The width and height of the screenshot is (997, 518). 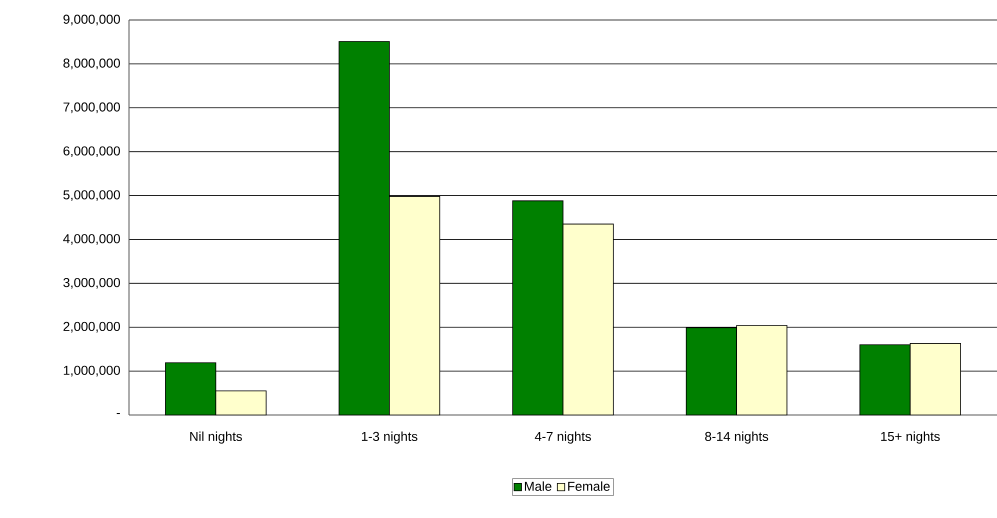 I want to click on legend-label: Male, so click(x=538, y=486).